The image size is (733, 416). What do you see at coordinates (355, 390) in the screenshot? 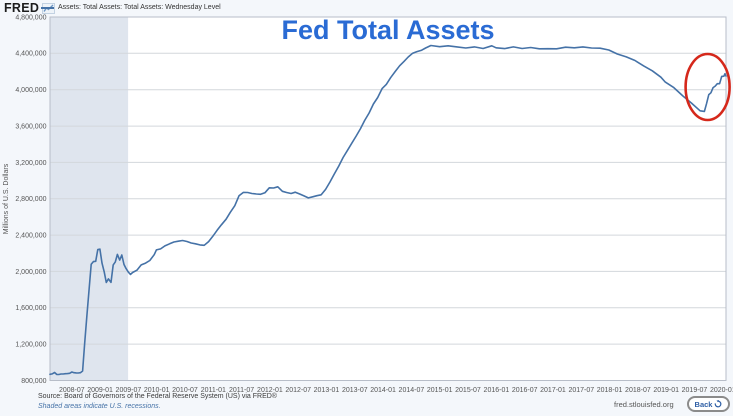
I see `x-tick-label: 2013-07` at bounding box center [355, 390].